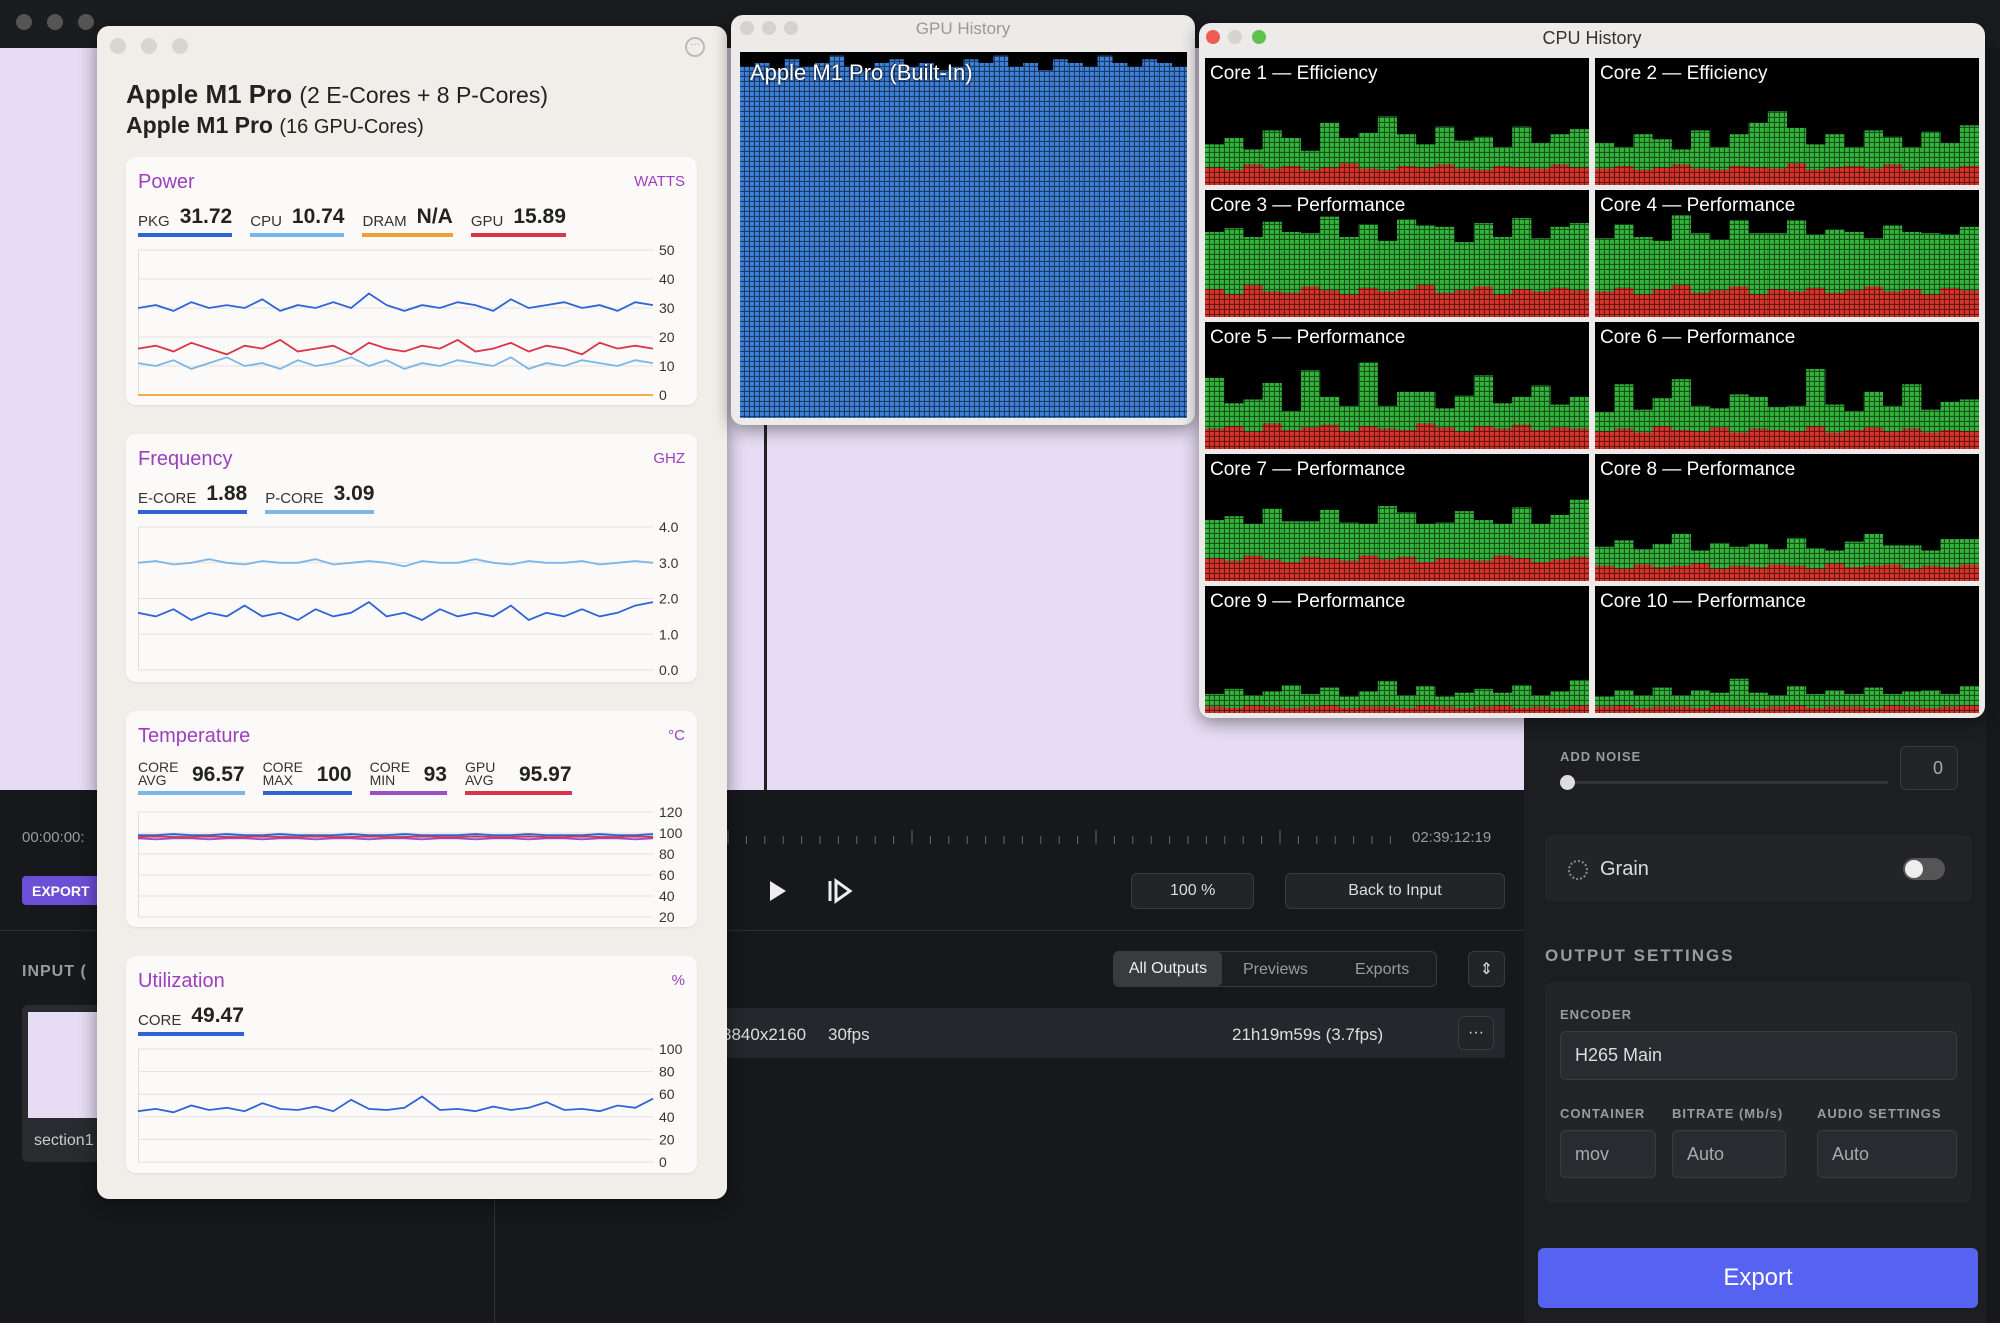 The height and width of the screenshot is (1323, 2000). I want to click on card-title: Power, so click(166, 182).